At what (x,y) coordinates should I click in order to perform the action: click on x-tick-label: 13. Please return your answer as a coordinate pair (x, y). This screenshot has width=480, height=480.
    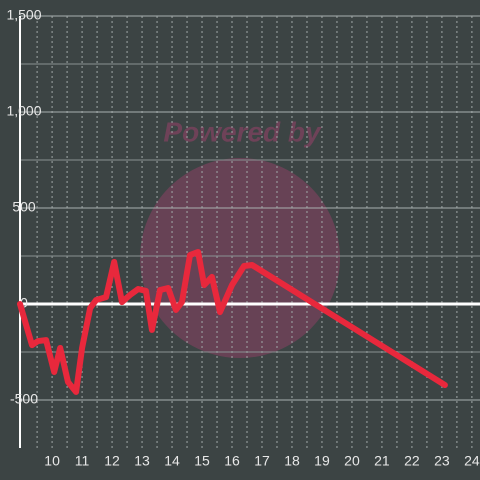
    Looking at the image, I should click on (142, 461).